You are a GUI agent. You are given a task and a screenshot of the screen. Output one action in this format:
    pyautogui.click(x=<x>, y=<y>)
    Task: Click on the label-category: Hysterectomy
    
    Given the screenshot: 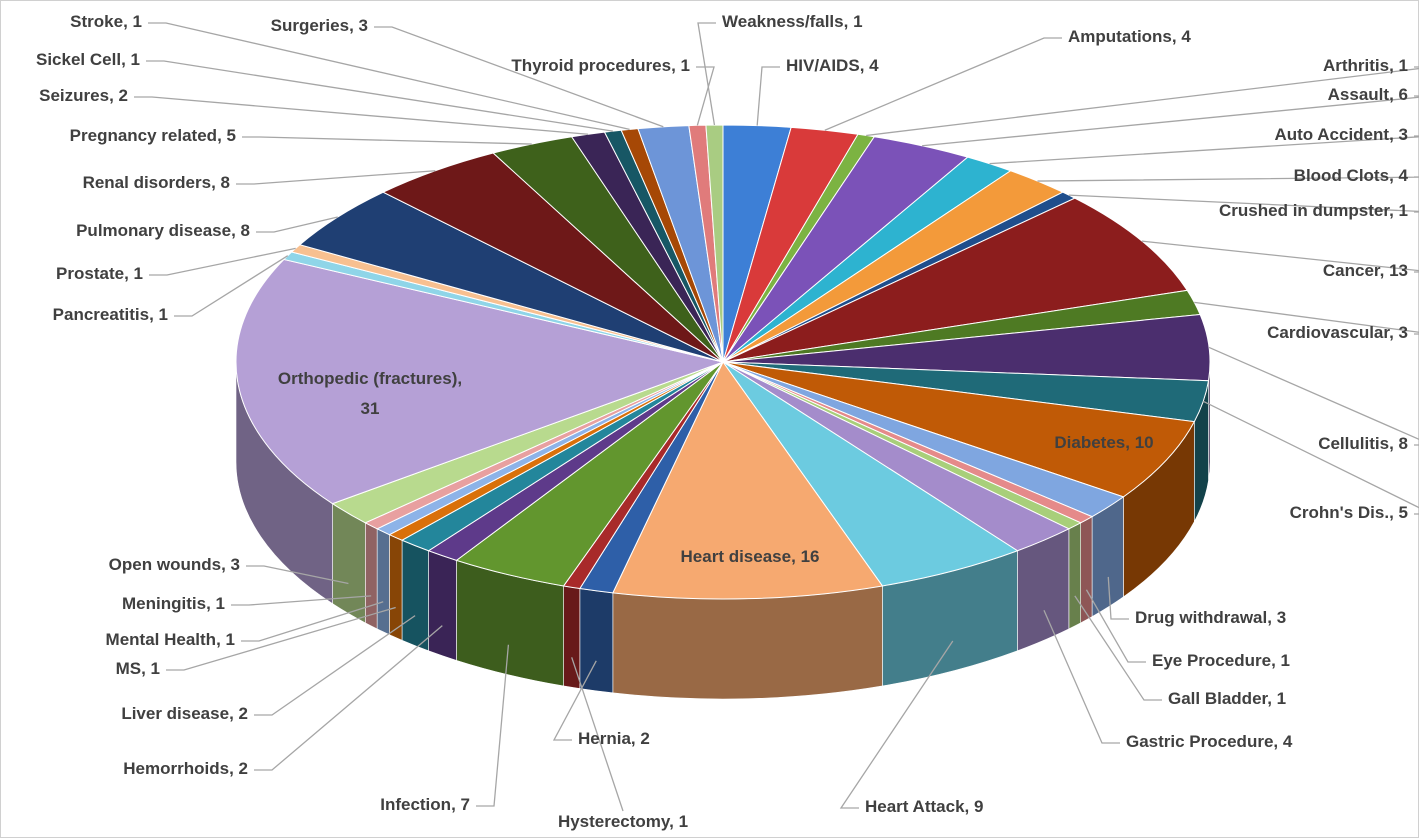 What is the action you would take?
    pyautogui.click(x=614, y=821)
    